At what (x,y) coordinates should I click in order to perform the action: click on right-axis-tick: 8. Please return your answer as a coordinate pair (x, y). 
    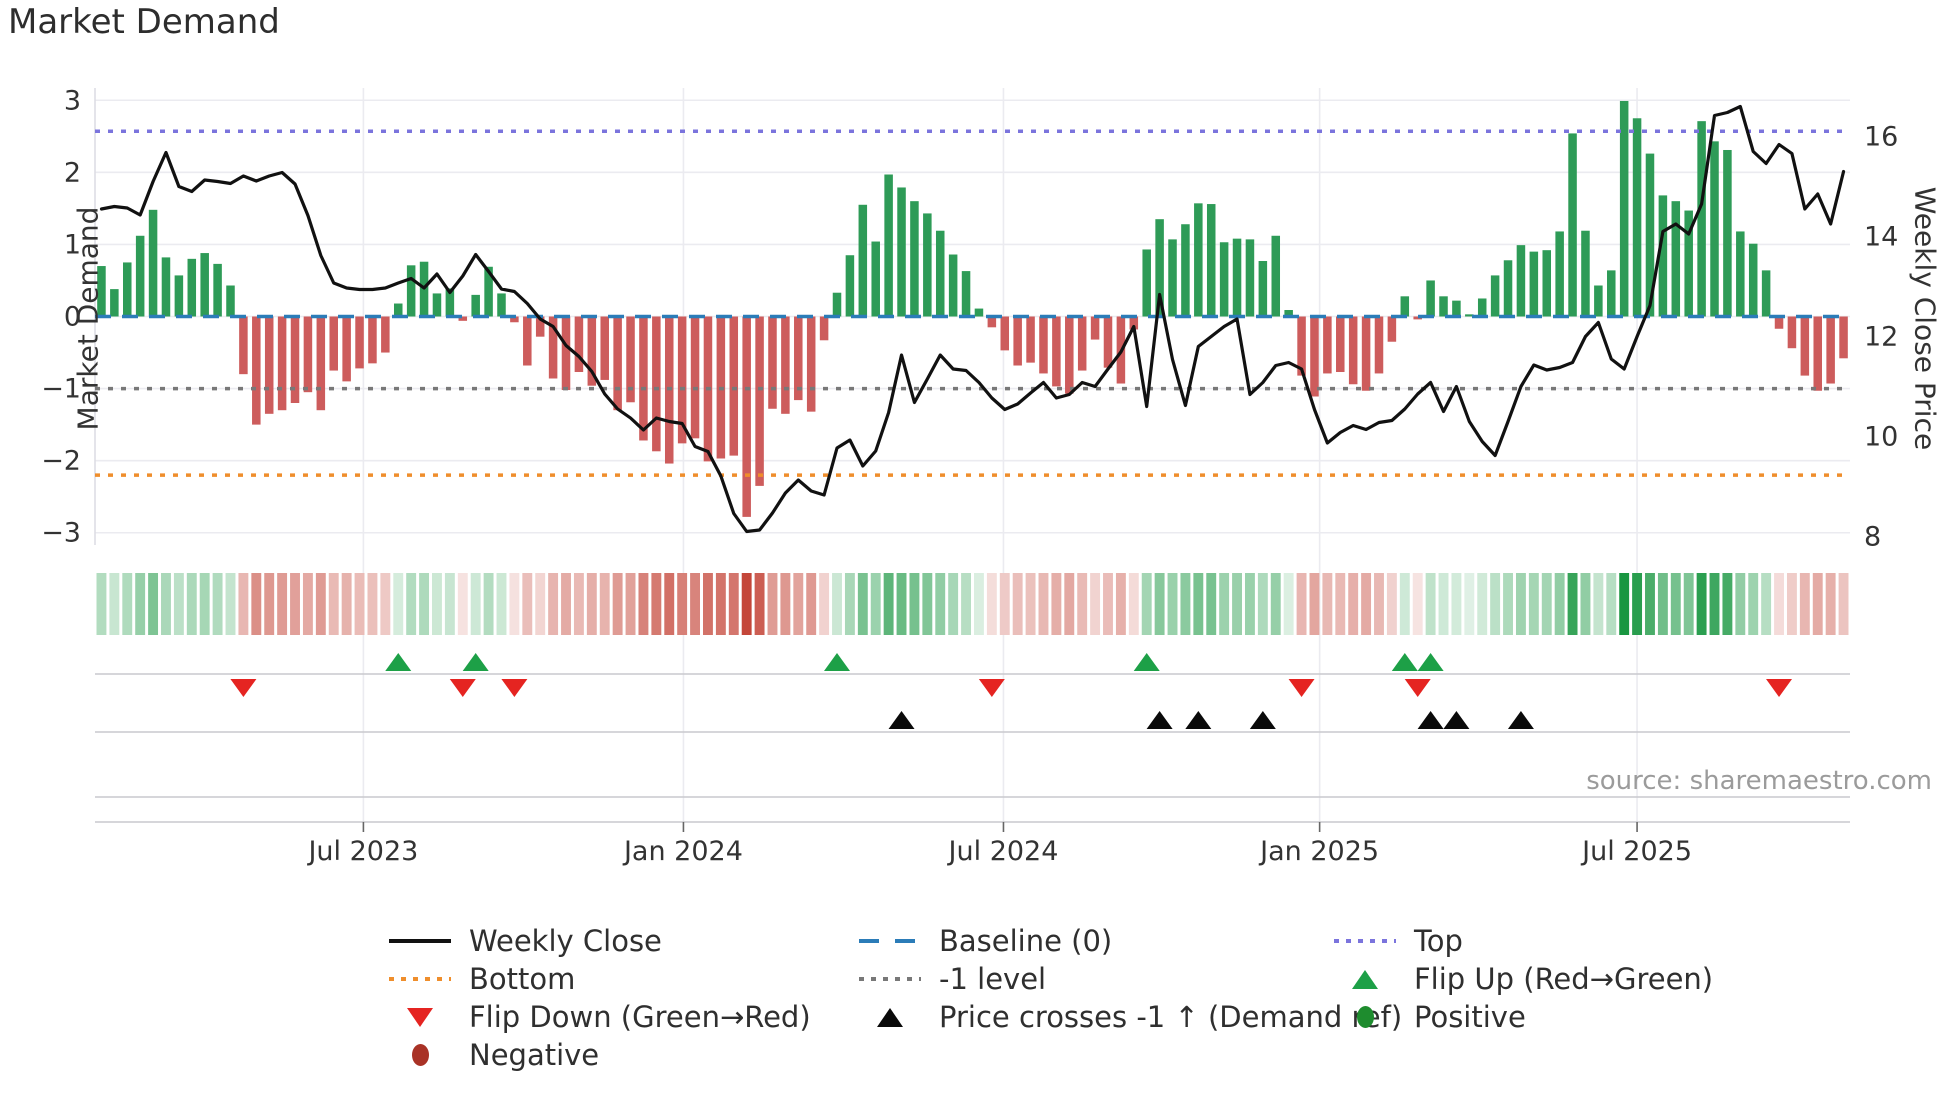
    Looking at the image, I should click on (1872, 537).